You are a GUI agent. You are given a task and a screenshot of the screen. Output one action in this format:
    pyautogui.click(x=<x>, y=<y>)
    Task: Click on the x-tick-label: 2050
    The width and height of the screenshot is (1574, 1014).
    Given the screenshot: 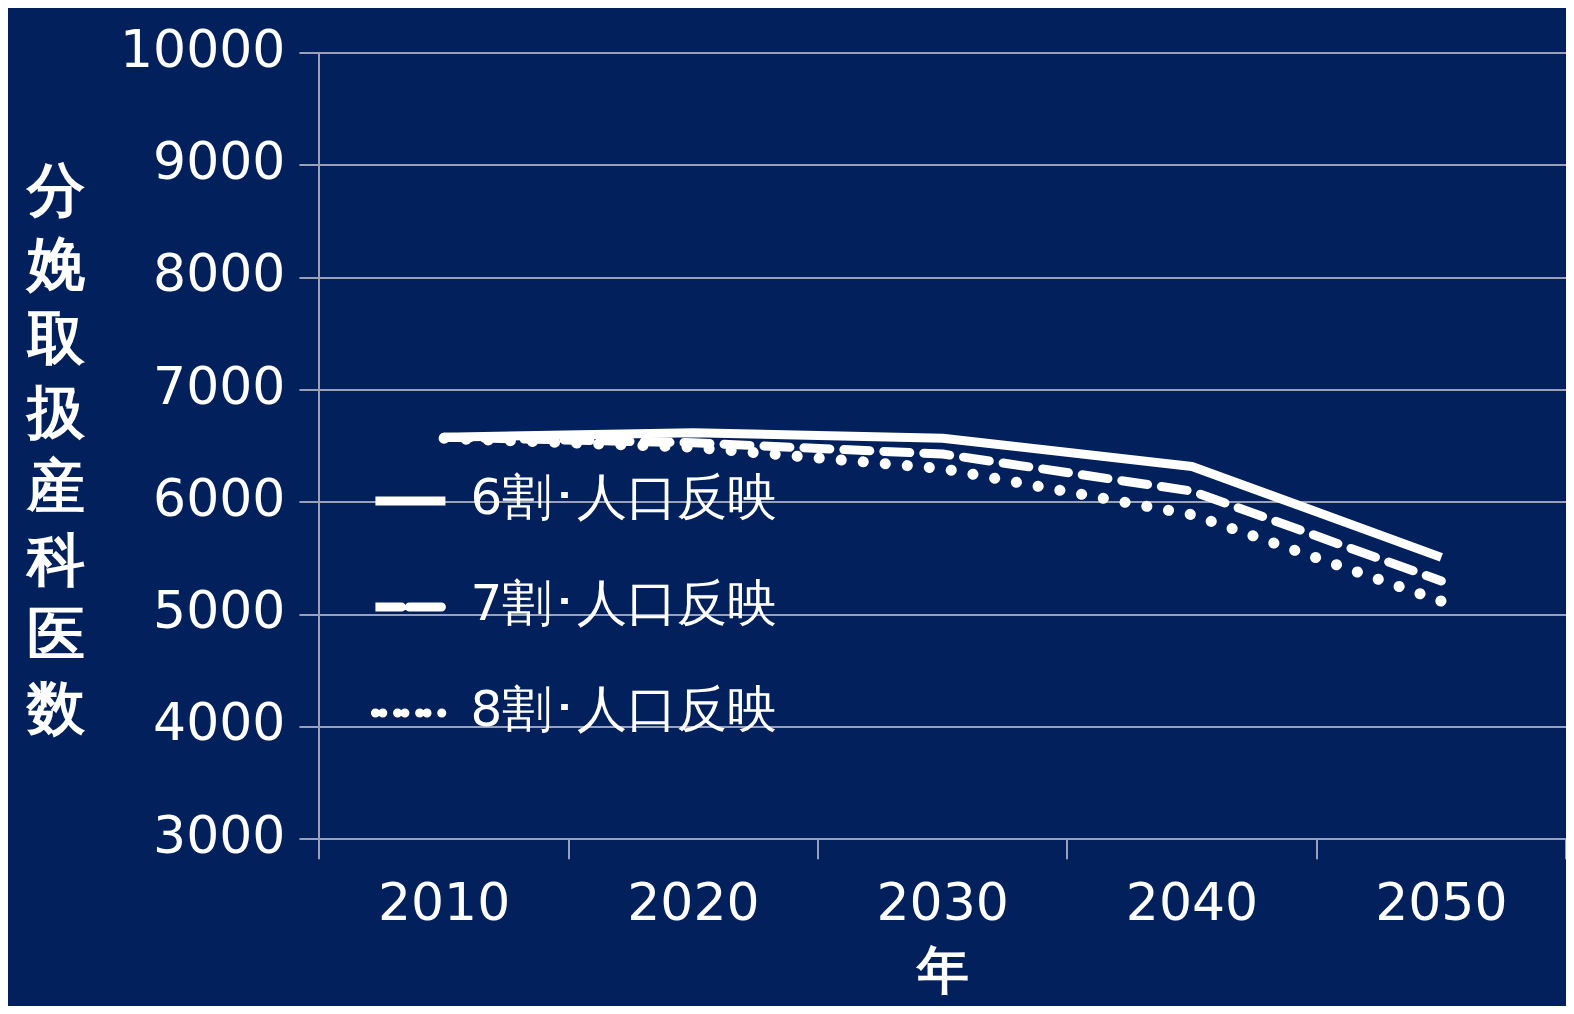 What is the action you would take?
    pyautogui.click(x=1441, y=901)
    